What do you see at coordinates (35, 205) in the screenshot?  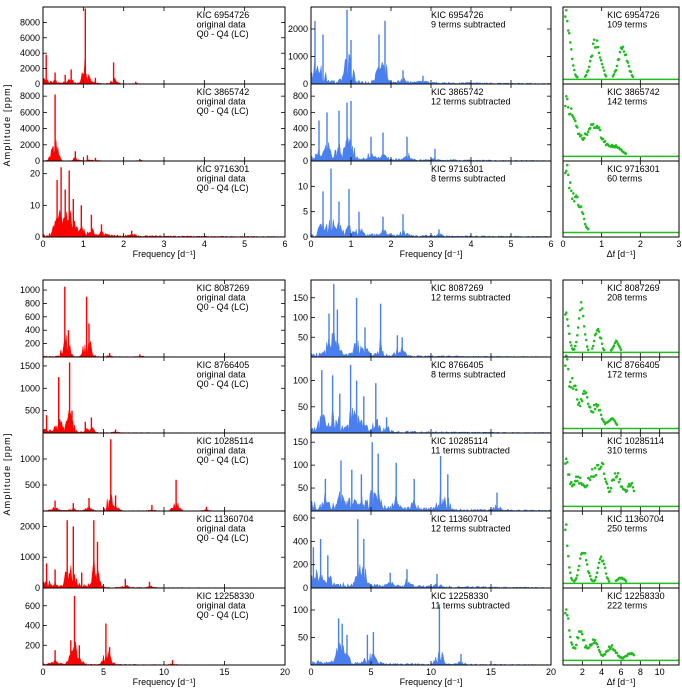 I see `y-tick-label: 10` at bounding box center [35, 205].